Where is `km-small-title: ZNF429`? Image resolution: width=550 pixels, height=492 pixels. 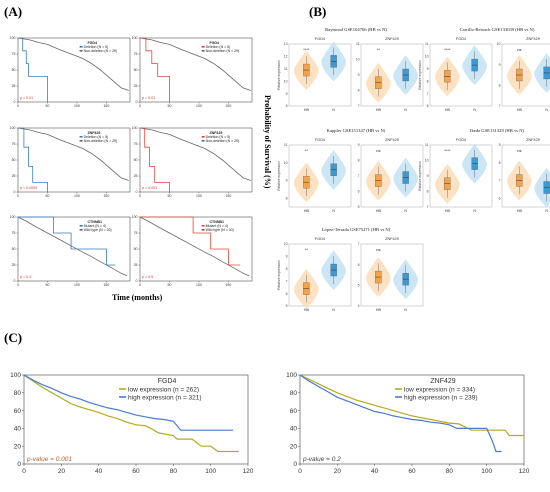
km-small-title: ZNF429 is located at coordinates (93, 133).